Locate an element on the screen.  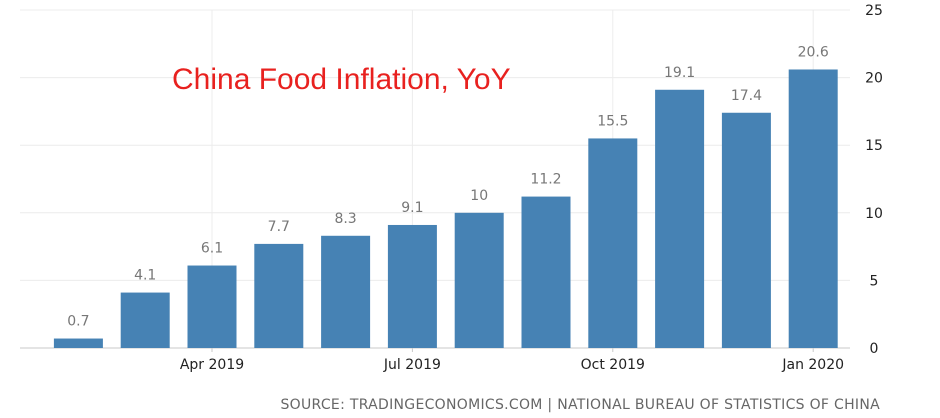
value-label-9: 19.1 is located at coordinates (679, 73).